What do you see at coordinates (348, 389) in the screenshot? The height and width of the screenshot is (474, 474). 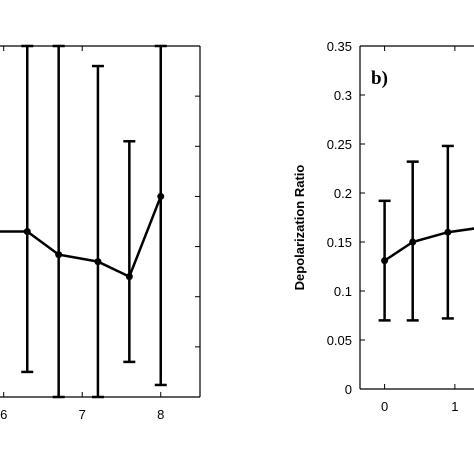 I see `y-tick-label: 0` at bounding box center [348, 389].